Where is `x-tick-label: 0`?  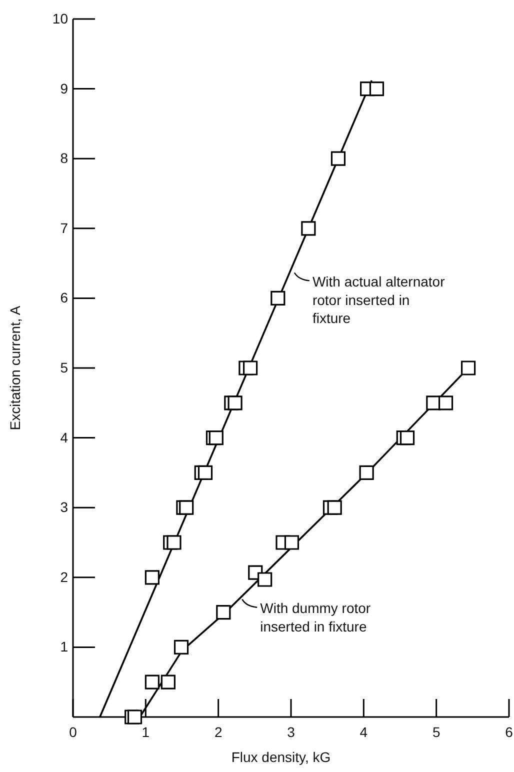
x-tick-label: 0 is located at coordinates (73, 732).